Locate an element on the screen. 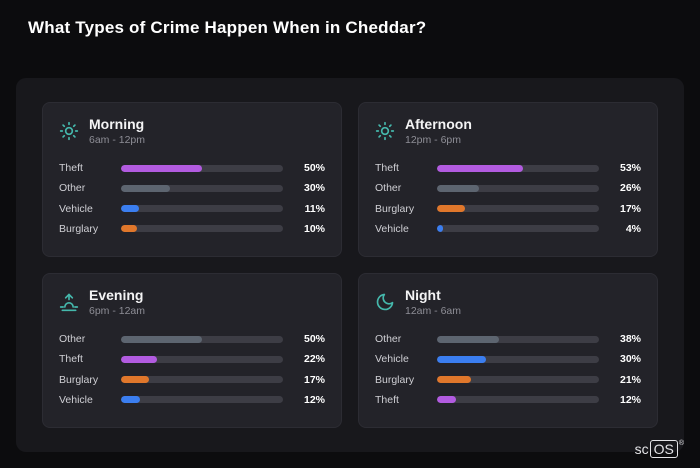 Image resolution: width=700 pixels, height=468 pixels. card-subtitle: 12pm - 6pm is located at coordinates (433, 140).